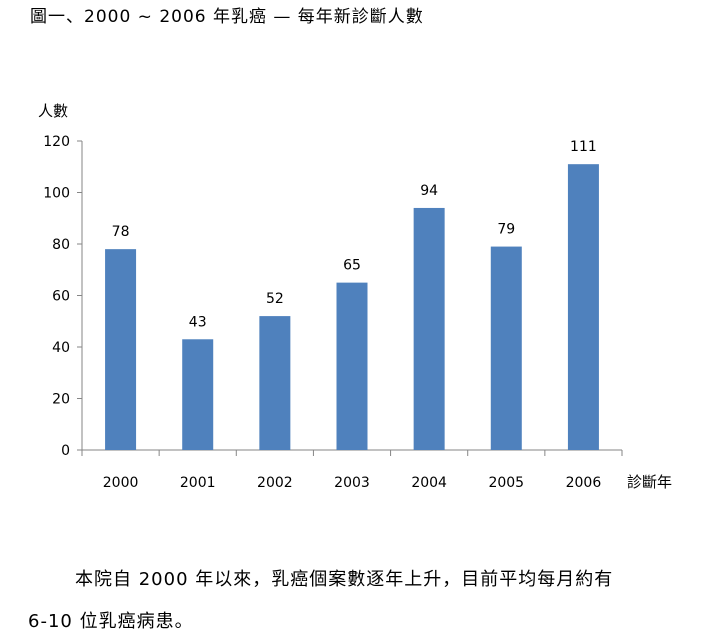 This screenshot has height=636, width=703. What do you see at coordinates (352, 366) in the screenshot?
I see `bar-2003` at bounding box center [352, 366].